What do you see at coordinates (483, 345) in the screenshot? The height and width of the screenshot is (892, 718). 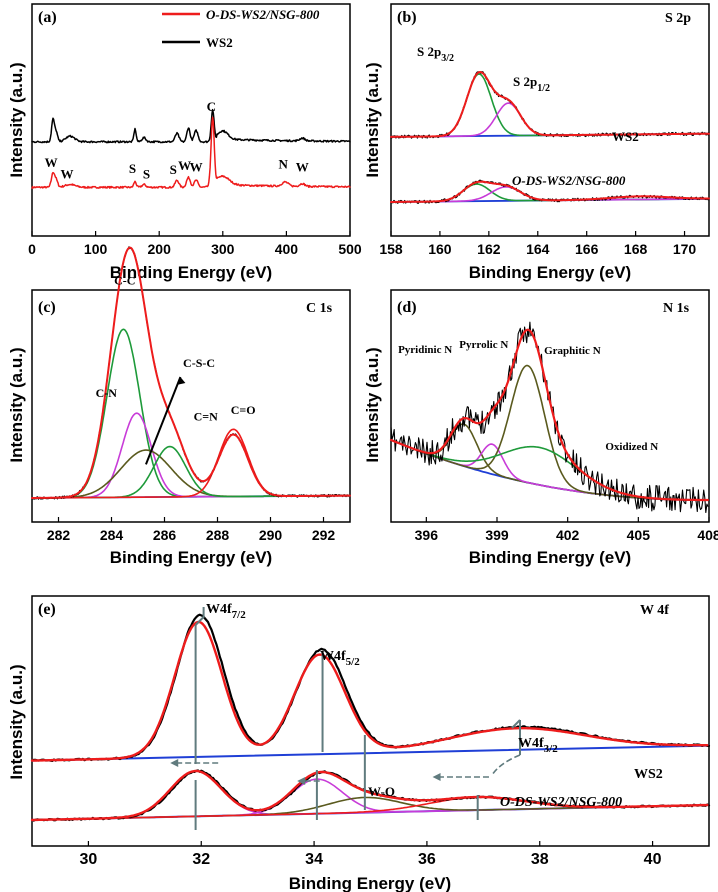 I see `component-label: Pyrrolic N` at bounding box center [483, 345].